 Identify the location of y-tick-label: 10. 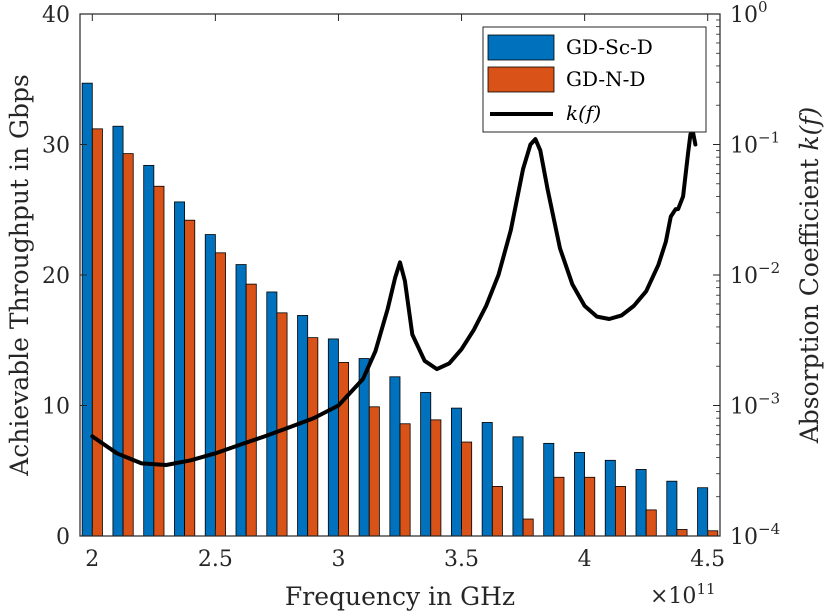
(56, 407).